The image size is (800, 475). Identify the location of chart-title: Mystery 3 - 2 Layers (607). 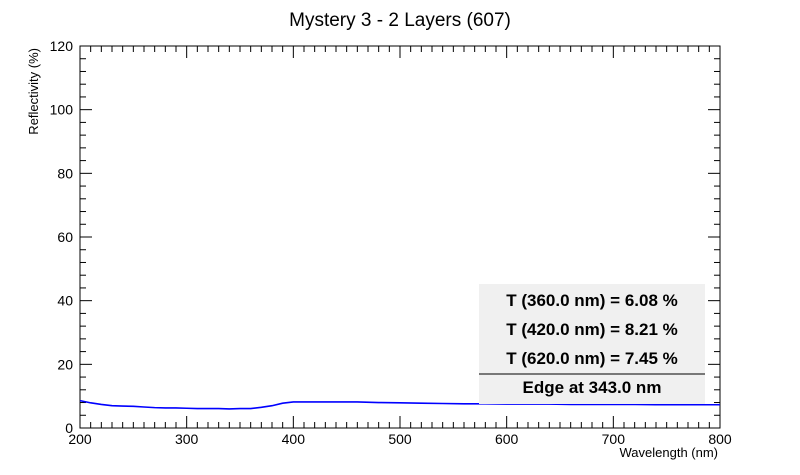
(400, 20).